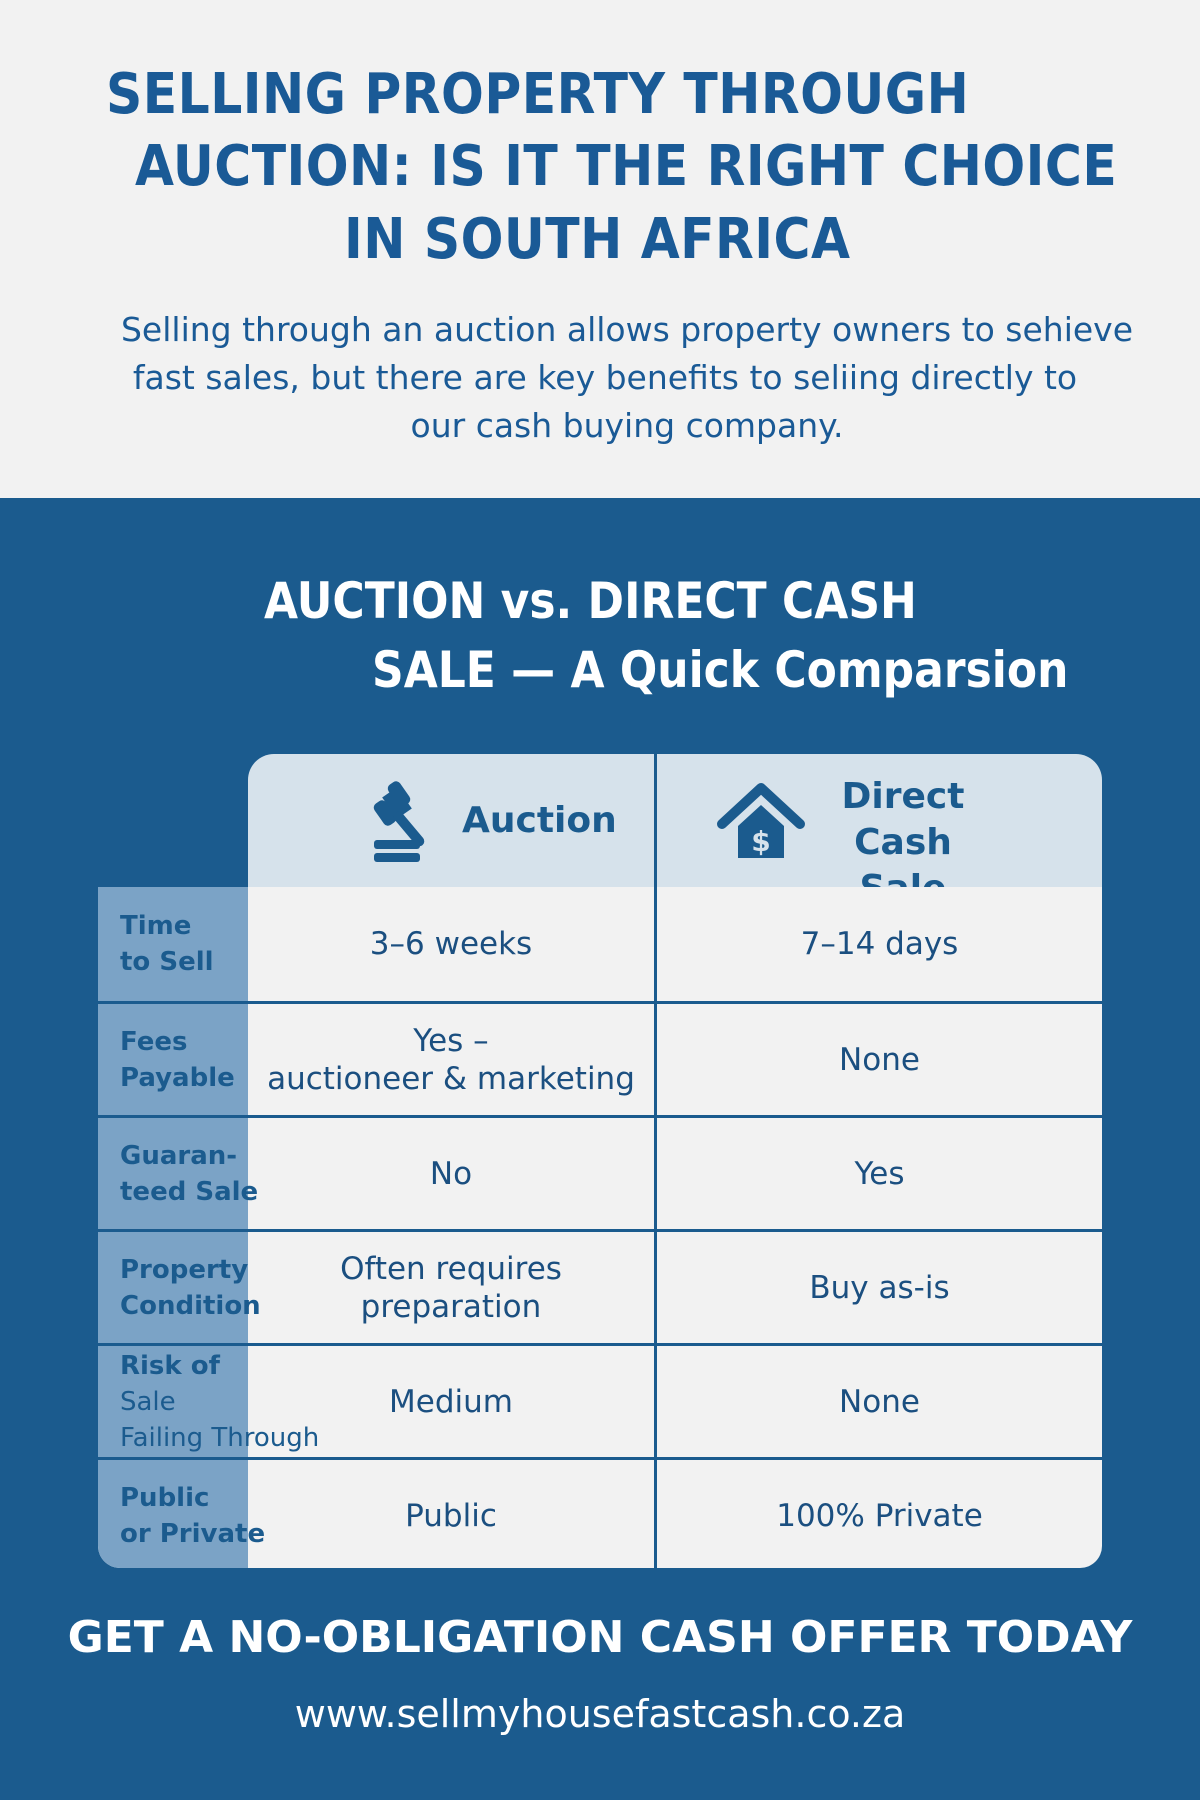  Describe the element at coordinates (626, 166) in the screenshot. I see `page-title-line-2: AUCTION: IS IT THE RIGHT CHOICE` at that location.